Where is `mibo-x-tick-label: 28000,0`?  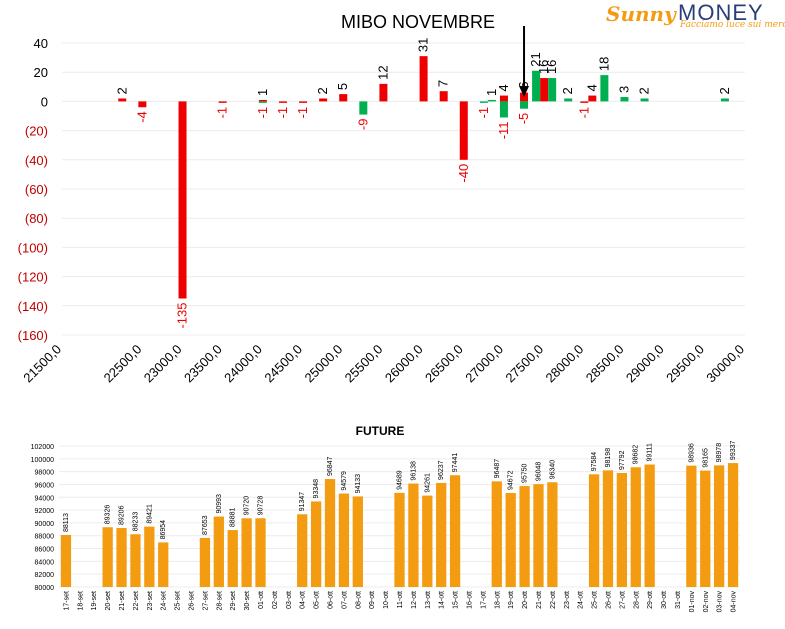
mibo-x-tick-label: 28000,0 is located at coordinates (565, 364).